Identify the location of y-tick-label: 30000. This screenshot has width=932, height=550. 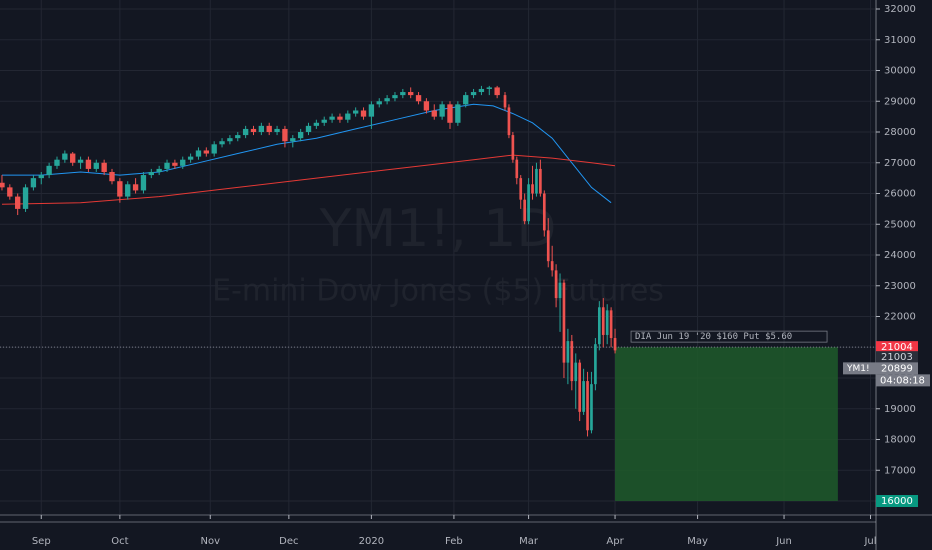
(900, 71).